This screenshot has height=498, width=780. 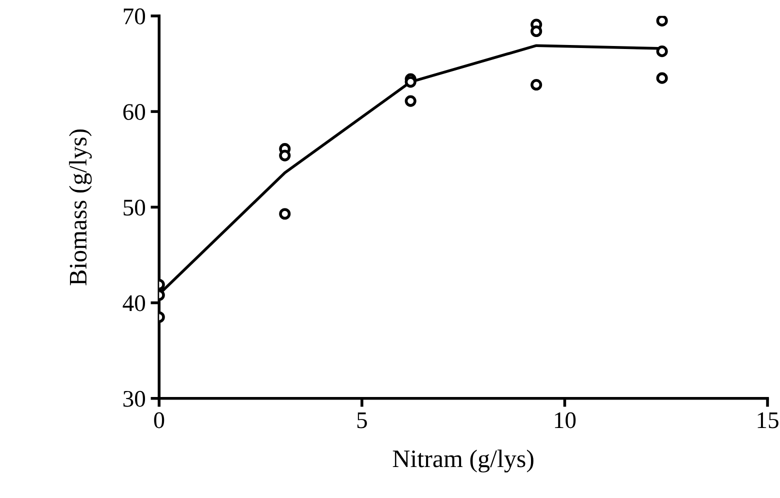 What do you see at coordinates (463, 461) in the screenshot?
I see `x-axis-title: Nitram (g/lys)` at bounding box center [463, 461].